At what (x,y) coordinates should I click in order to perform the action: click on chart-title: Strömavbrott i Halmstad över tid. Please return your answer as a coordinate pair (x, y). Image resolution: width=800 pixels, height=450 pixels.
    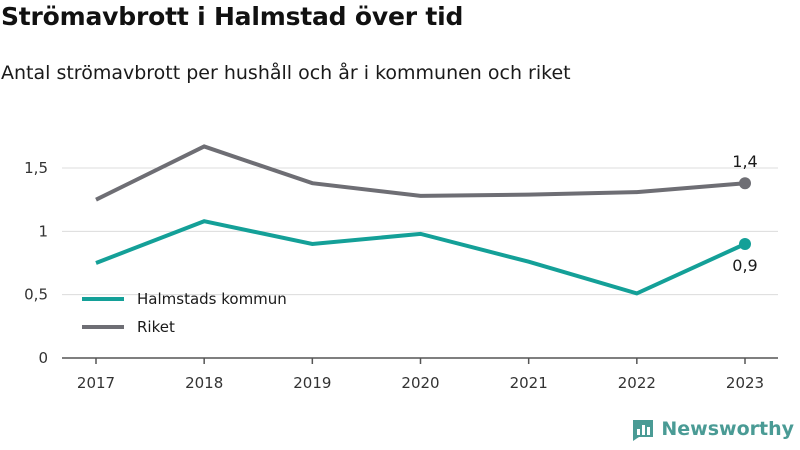
    Looking at the image, I should click on (232, 16).